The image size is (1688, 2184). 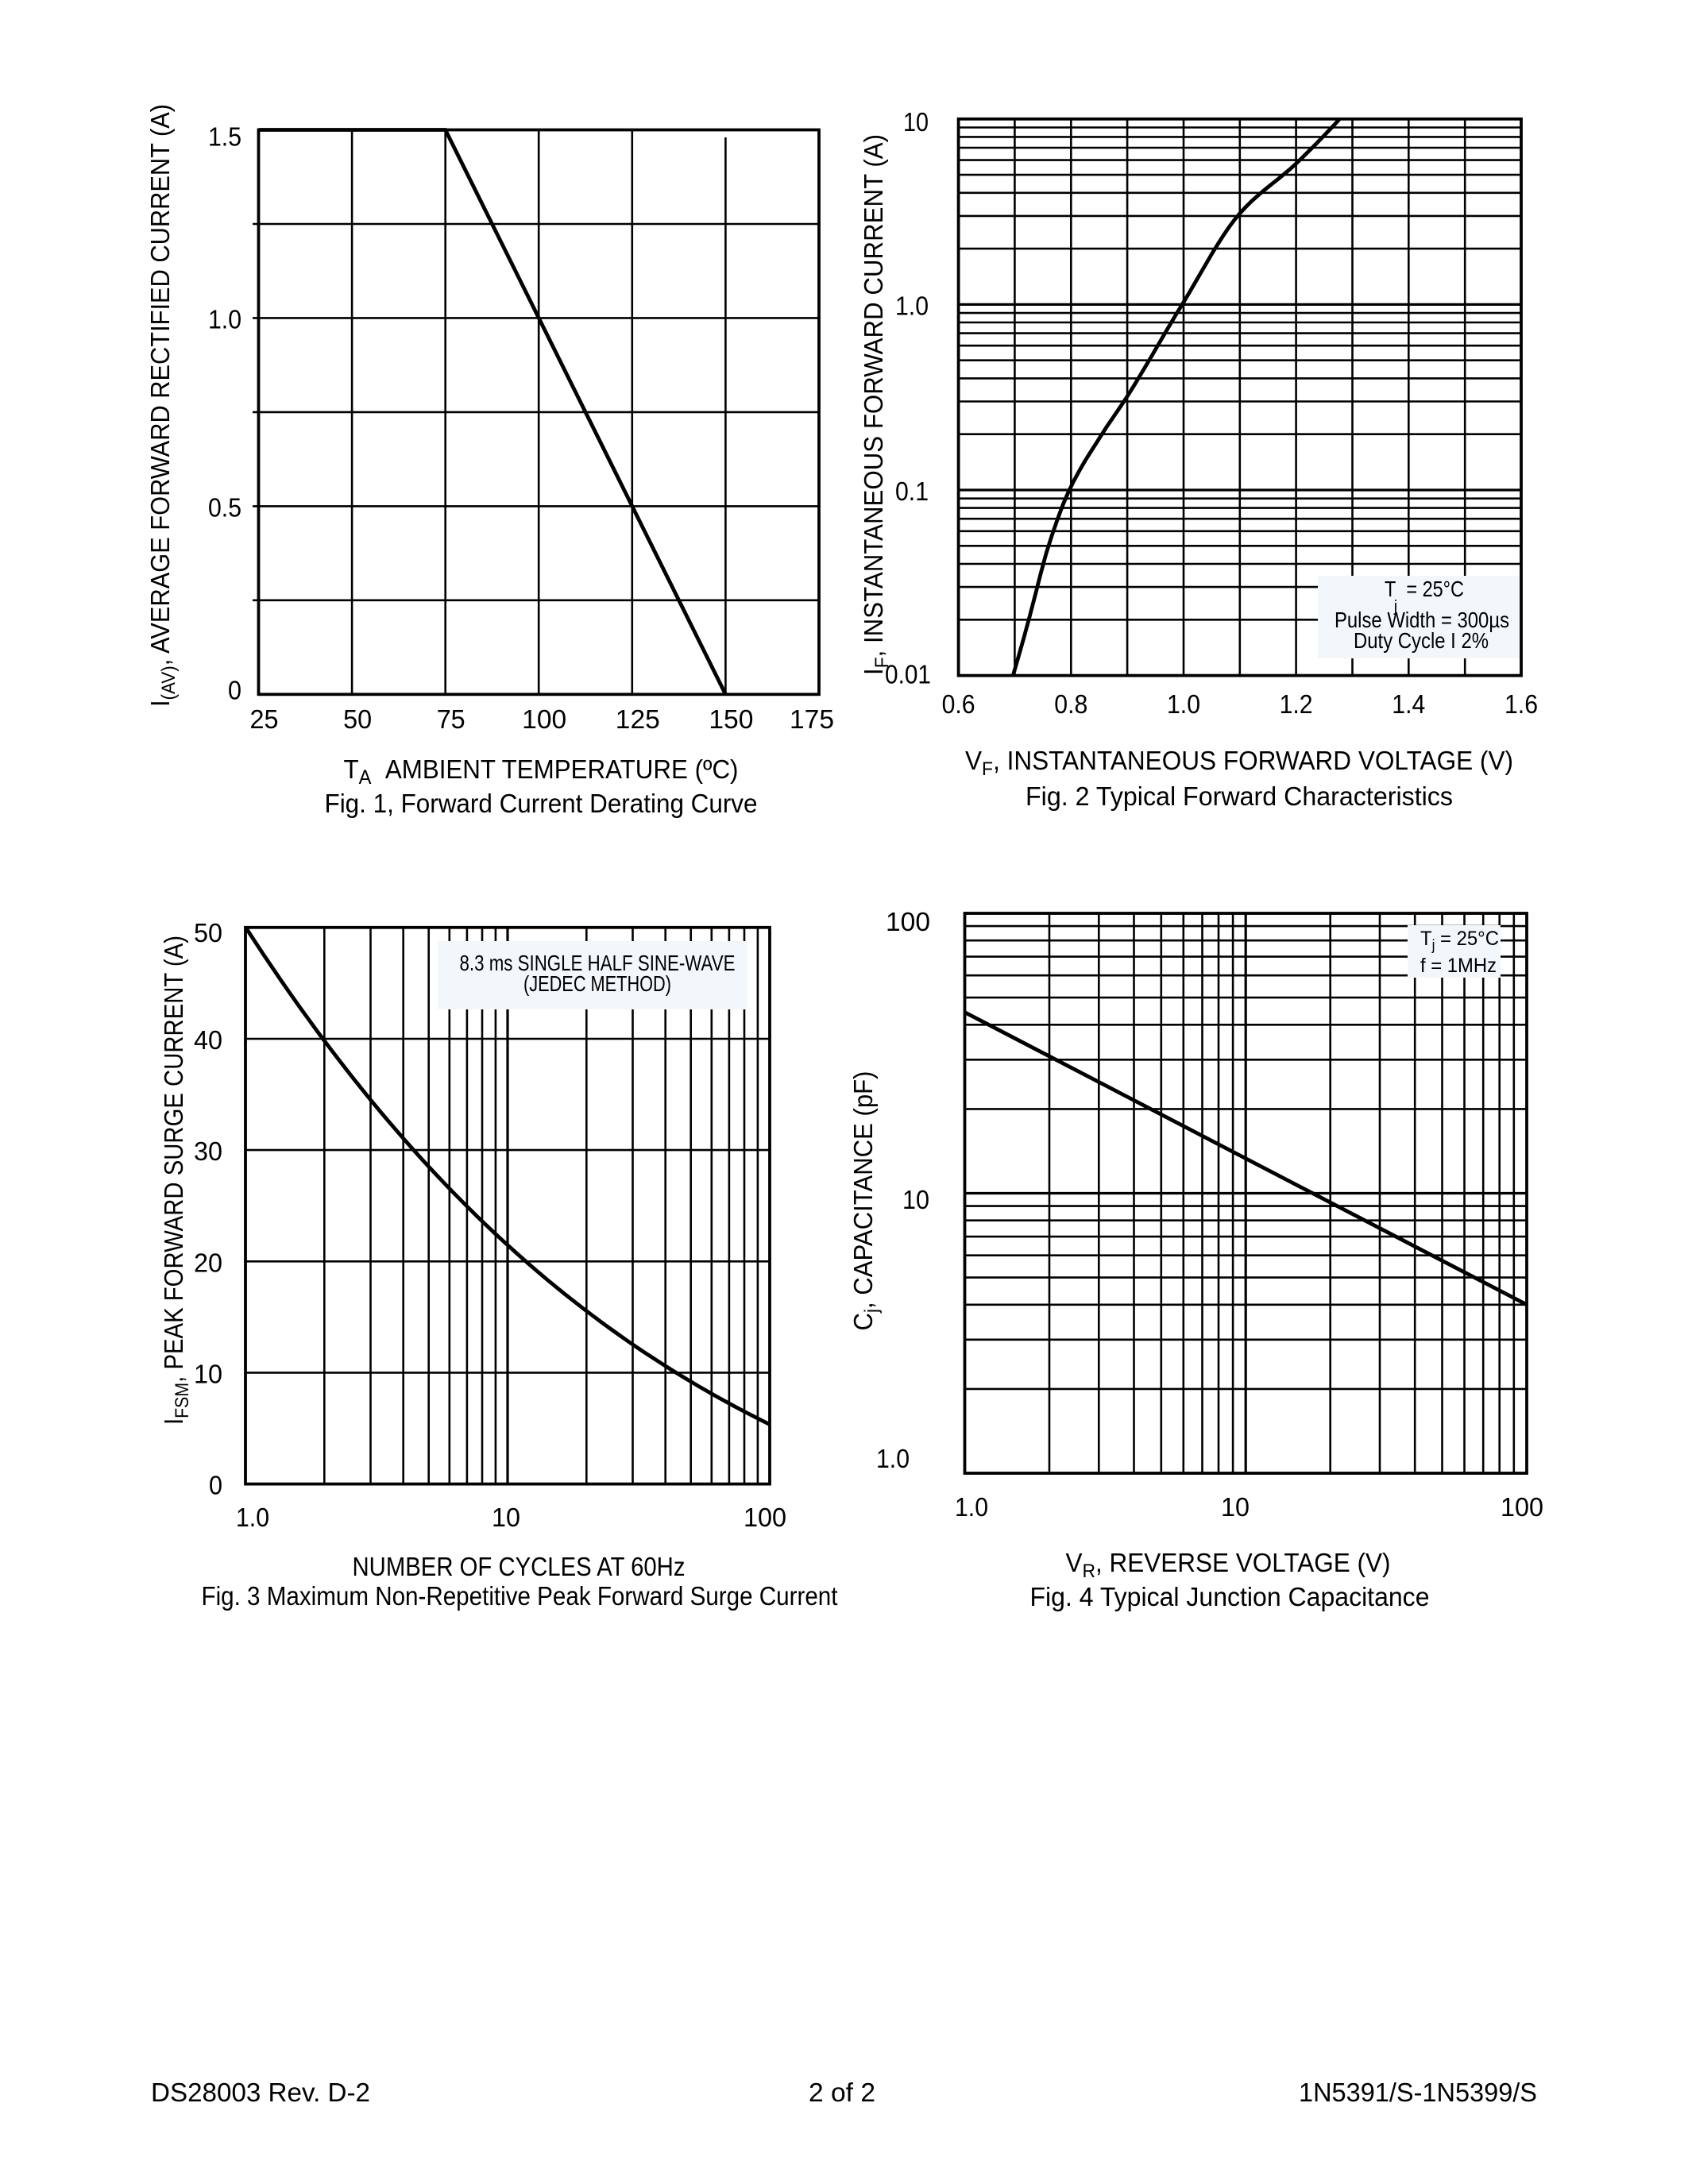 What do you see at coordinates (208, 1040) in the screenshot?
I see `svg-text: 40` at bounding box center [208, 1040].